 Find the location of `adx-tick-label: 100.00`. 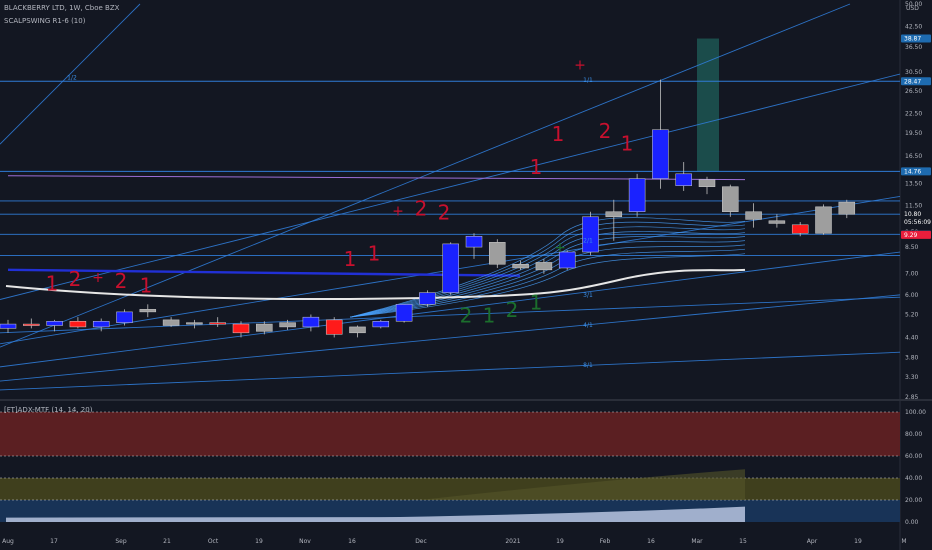

adx-tick-label: 100.00 is located at coordinates (915, 412).